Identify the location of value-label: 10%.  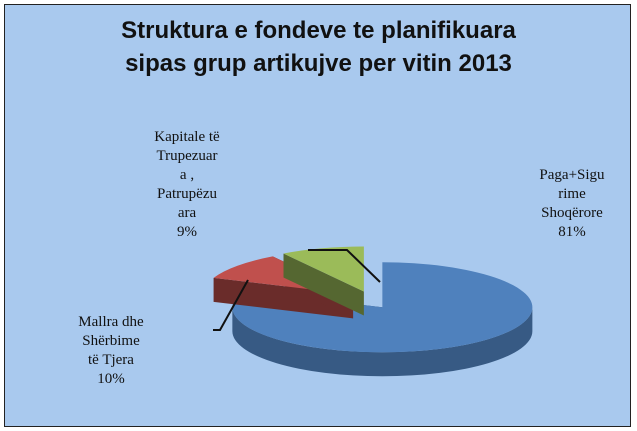
(111, 379).